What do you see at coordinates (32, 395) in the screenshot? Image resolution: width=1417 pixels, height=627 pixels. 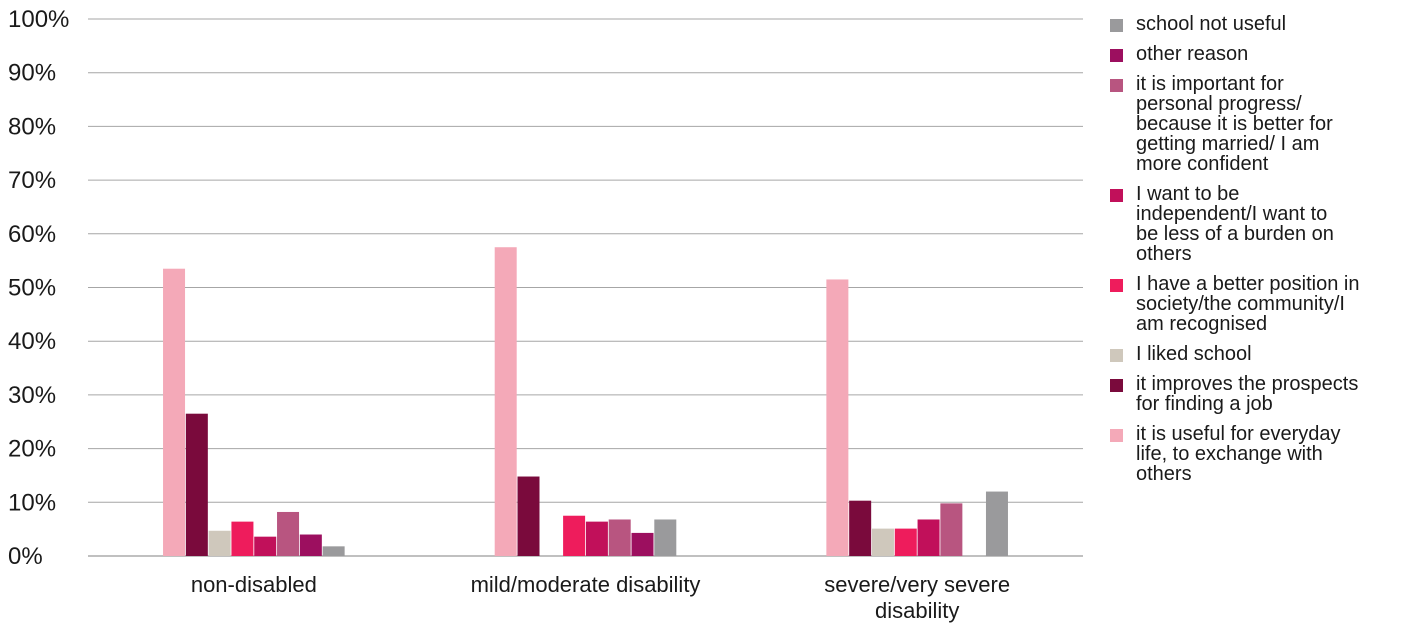 I see `y-tick-label: 30%` at bounding box center [32, 395].